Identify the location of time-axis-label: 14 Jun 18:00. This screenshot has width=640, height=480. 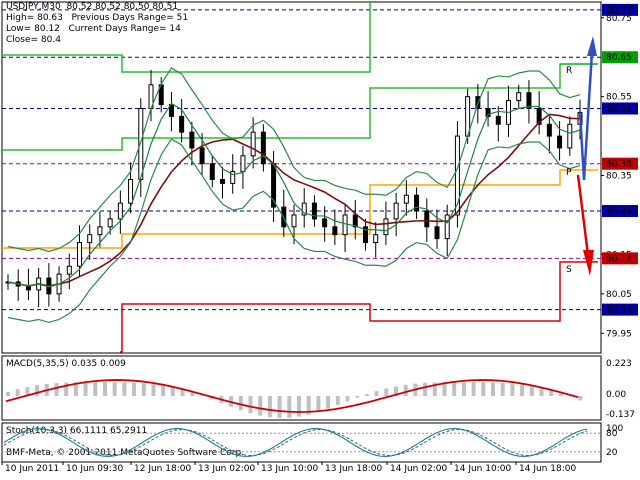
(547, 469).